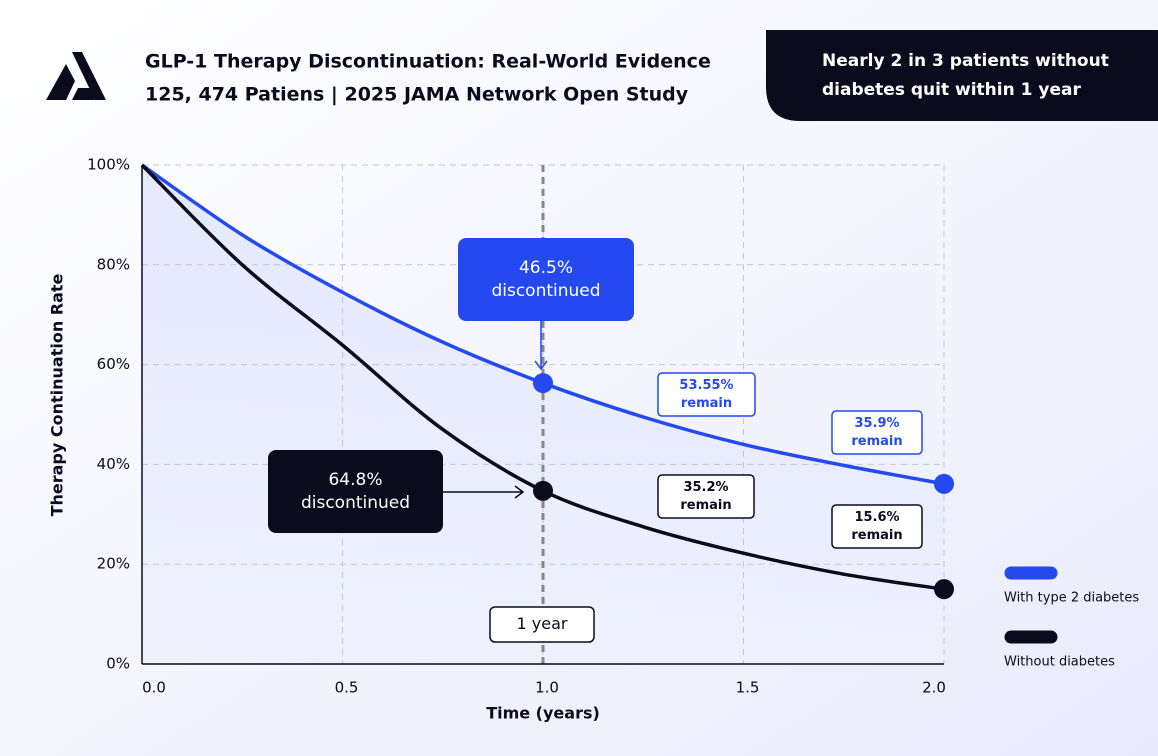 The height and width of the screenshot is (756, 1158). What do you see at coordinates (546, 268) in the screenshot?
I see `annotation-text: 46.5%` at bounding box center [546, 268].